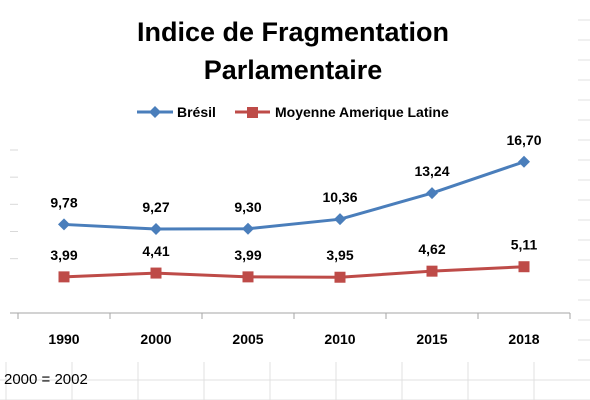  What do you see at coordinates (293, 32) in the screenshot?
I see `chart-title-line-1: Indice de Fragmentation` at bounding box center [293, 32].